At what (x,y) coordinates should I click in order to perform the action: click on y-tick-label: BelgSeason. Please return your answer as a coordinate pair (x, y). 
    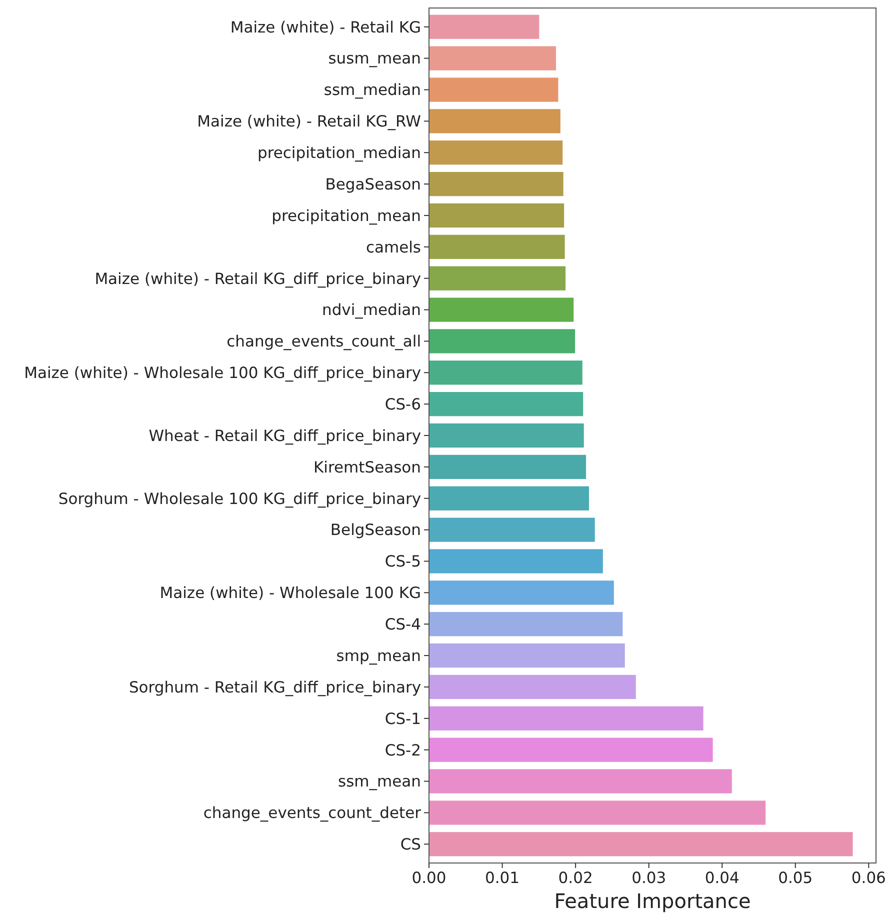
    Looking at the image, I should click on (375, 530).